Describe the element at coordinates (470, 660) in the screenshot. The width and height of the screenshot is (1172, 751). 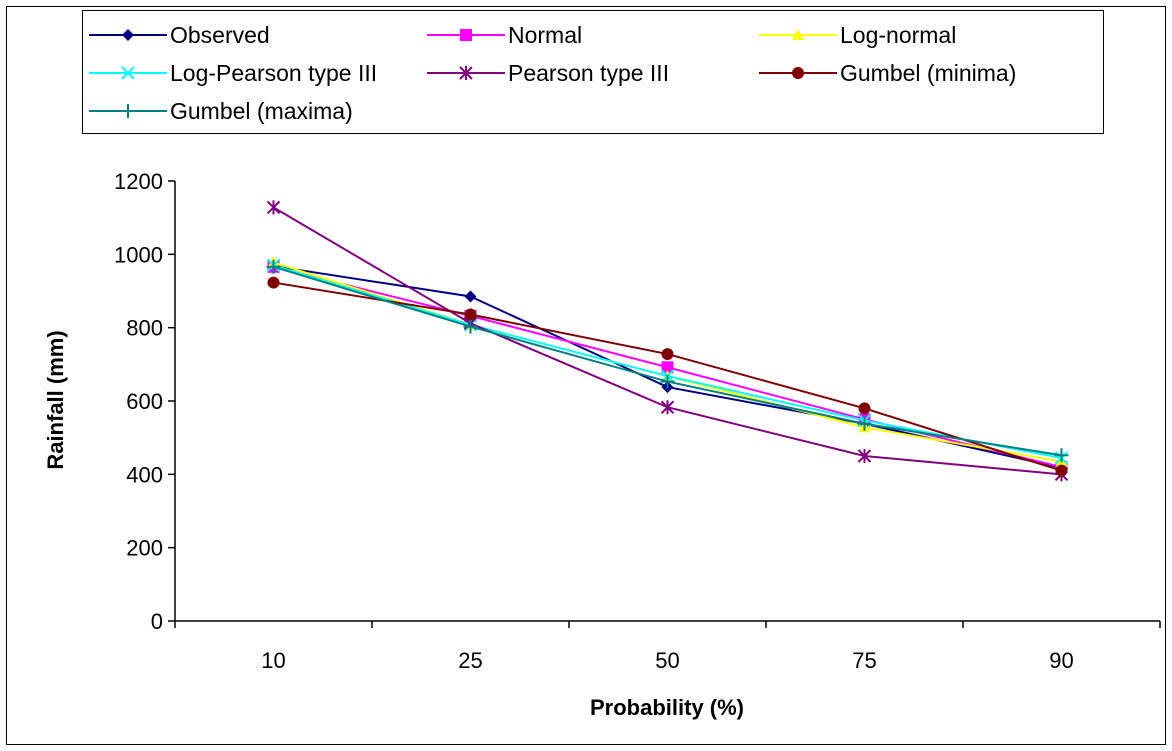
I see `x-tick-label: 25` at that location.